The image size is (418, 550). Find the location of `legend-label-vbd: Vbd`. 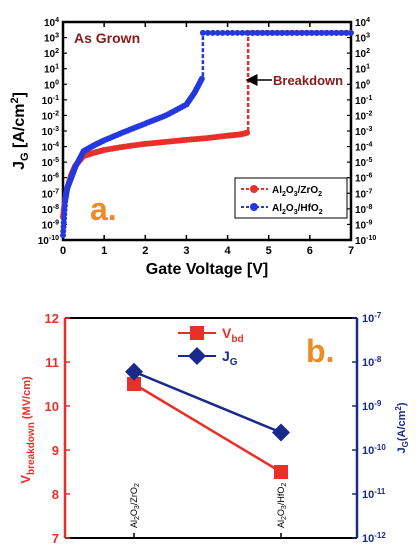

legend-label-vbd: Vbd is located at coordinates (233, 335).